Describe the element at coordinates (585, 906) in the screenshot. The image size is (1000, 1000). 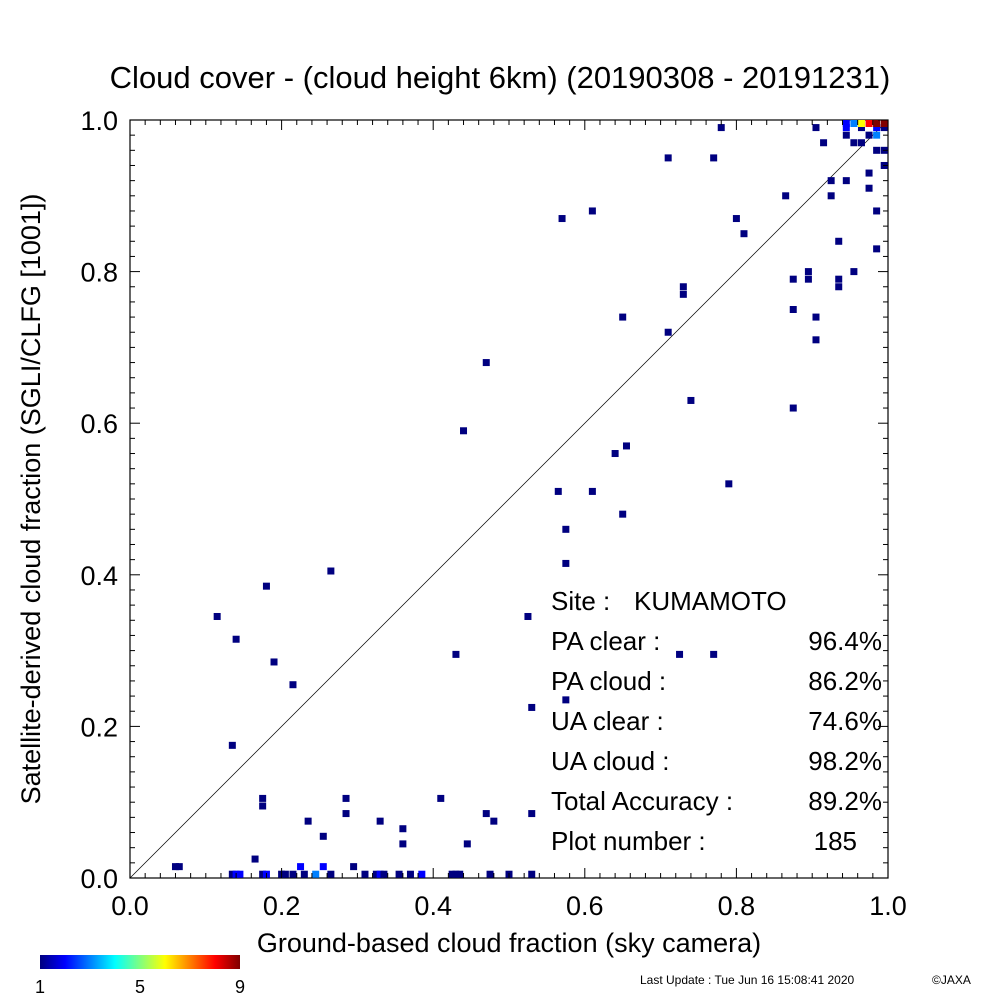
I see `x-tick-label: 0.6` at that location.